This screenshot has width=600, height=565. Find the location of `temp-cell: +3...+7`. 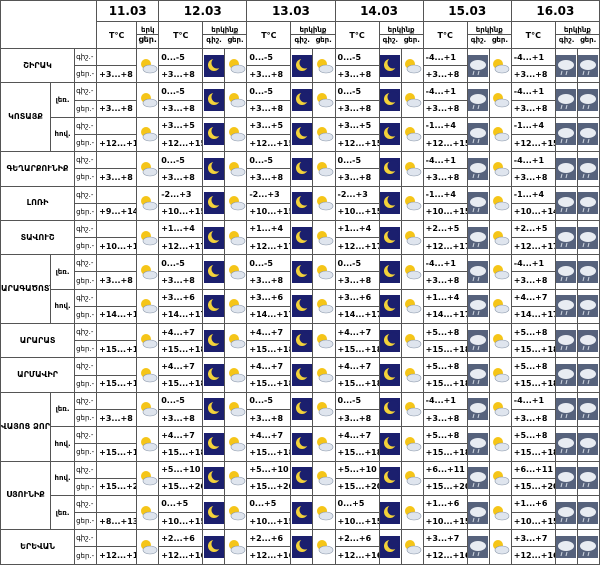

temp-cell: +3...+7 is located at coordinates (533, 538).